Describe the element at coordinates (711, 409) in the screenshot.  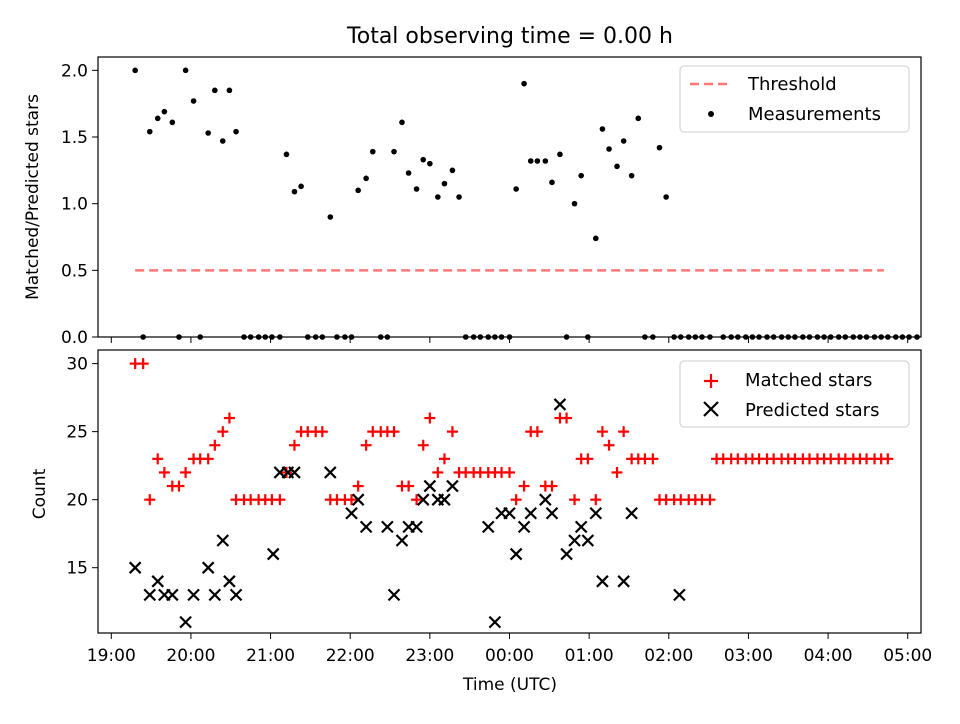
I see `legend-predicted-swatch` at that location.